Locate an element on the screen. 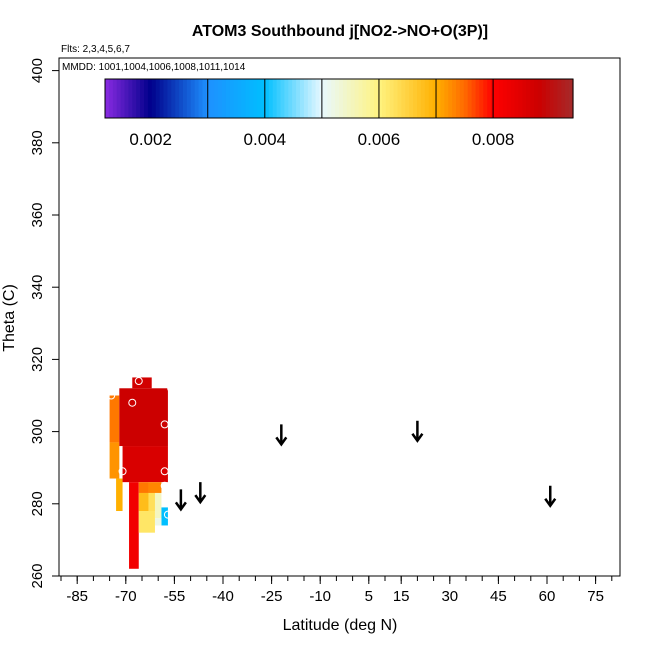  chart-title: ATOM3 Southbound j[NO2->NO+O(3P)] is located at coordinates (340, 31).